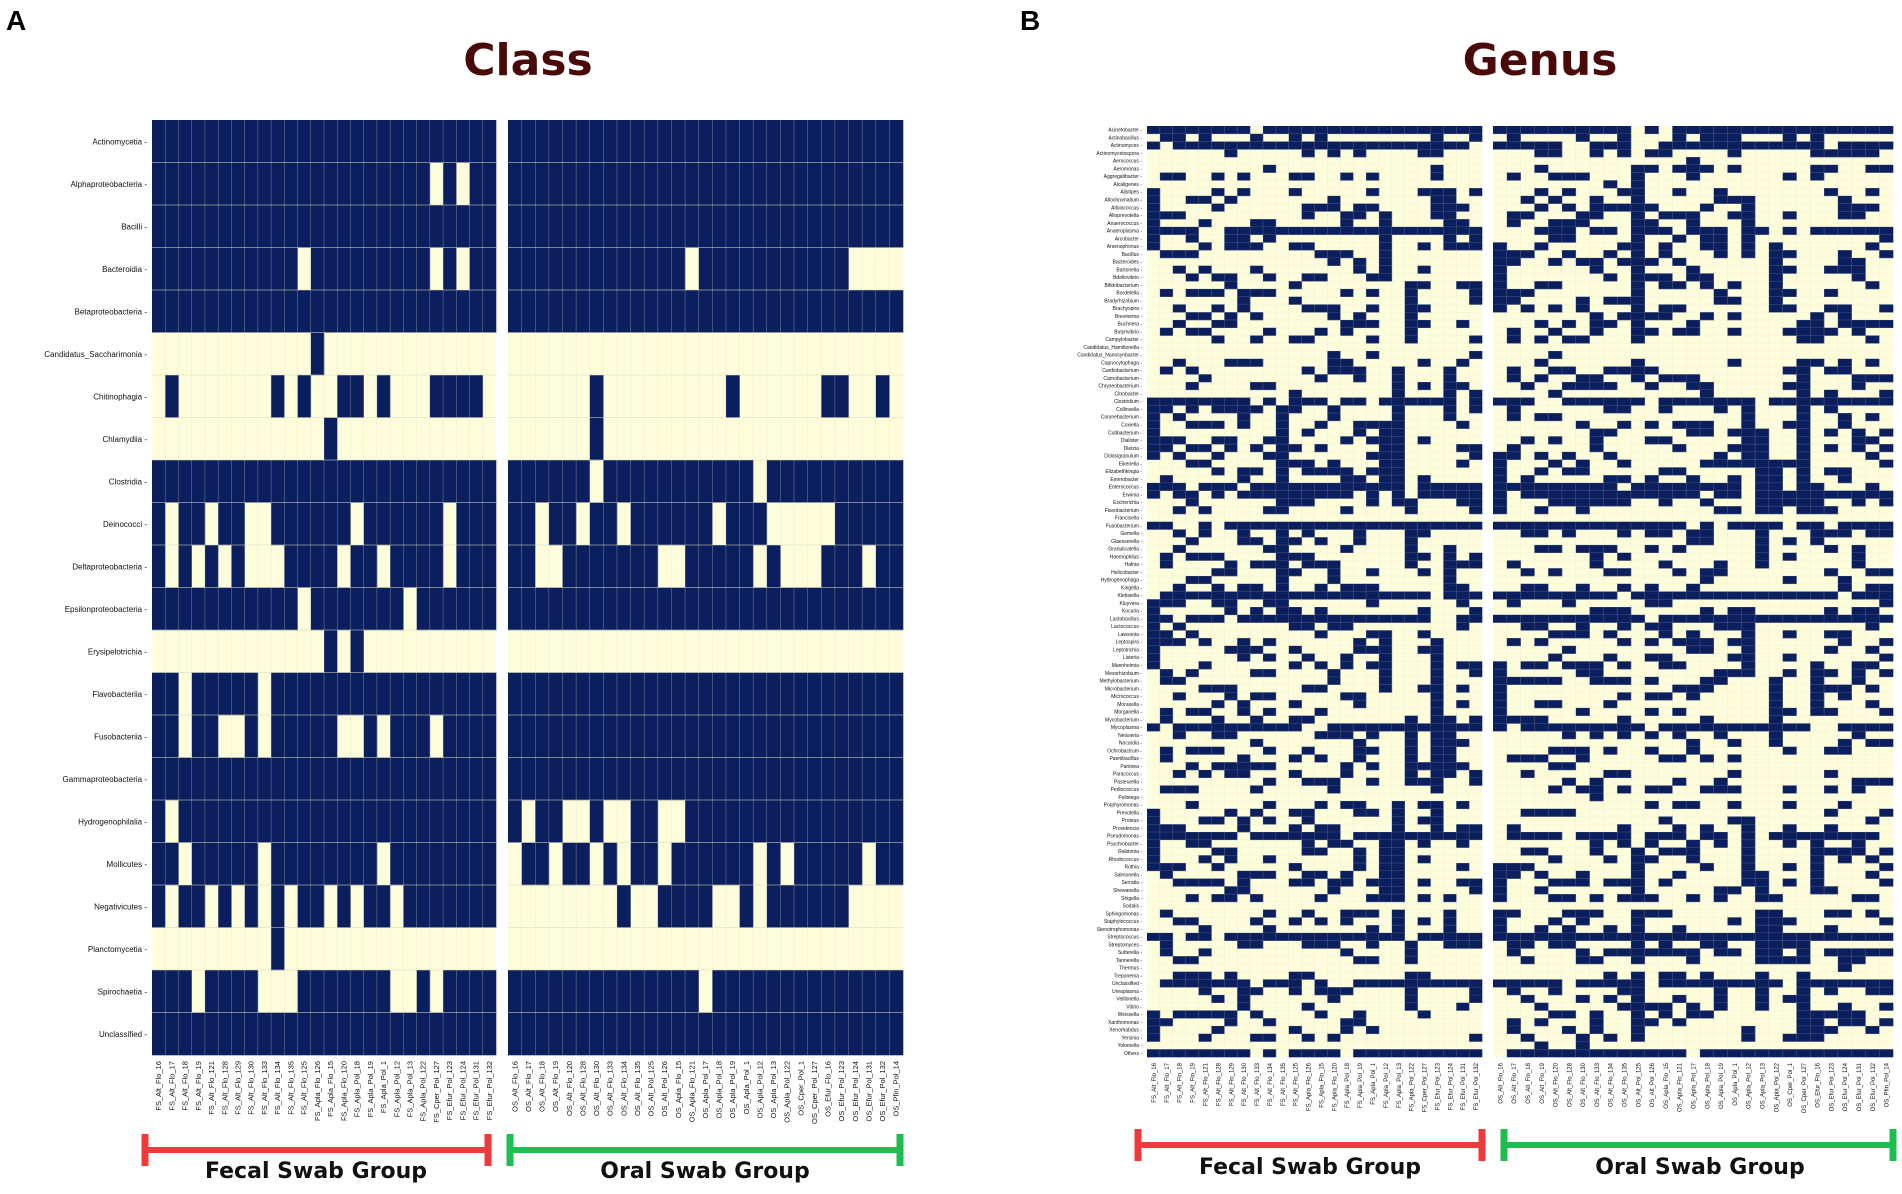 This screenshot has height=1194, width=1902. What do you see at coordinates (1134, 1007) in the screenshot?
I see `row-label: Vibrio -` at bounding box center [1134, 1007].